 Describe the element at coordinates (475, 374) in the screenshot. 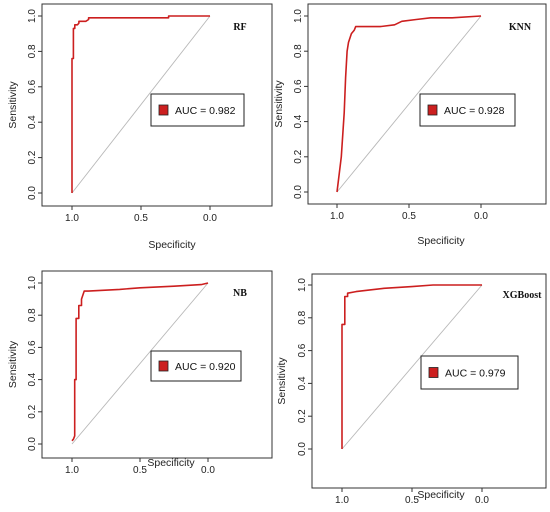

I see `auc-legend-label: AUC = 0.979` at that location.